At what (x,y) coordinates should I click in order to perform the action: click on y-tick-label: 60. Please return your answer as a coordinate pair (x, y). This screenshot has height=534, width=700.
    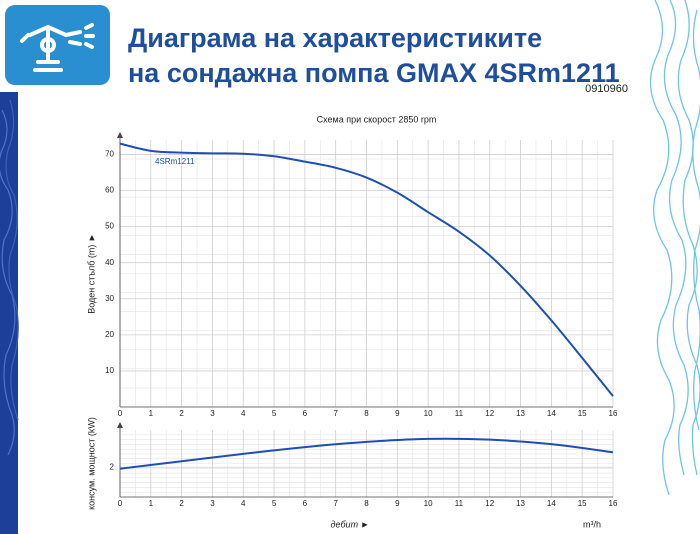
    Looking at the image, I should click on (109, 190).